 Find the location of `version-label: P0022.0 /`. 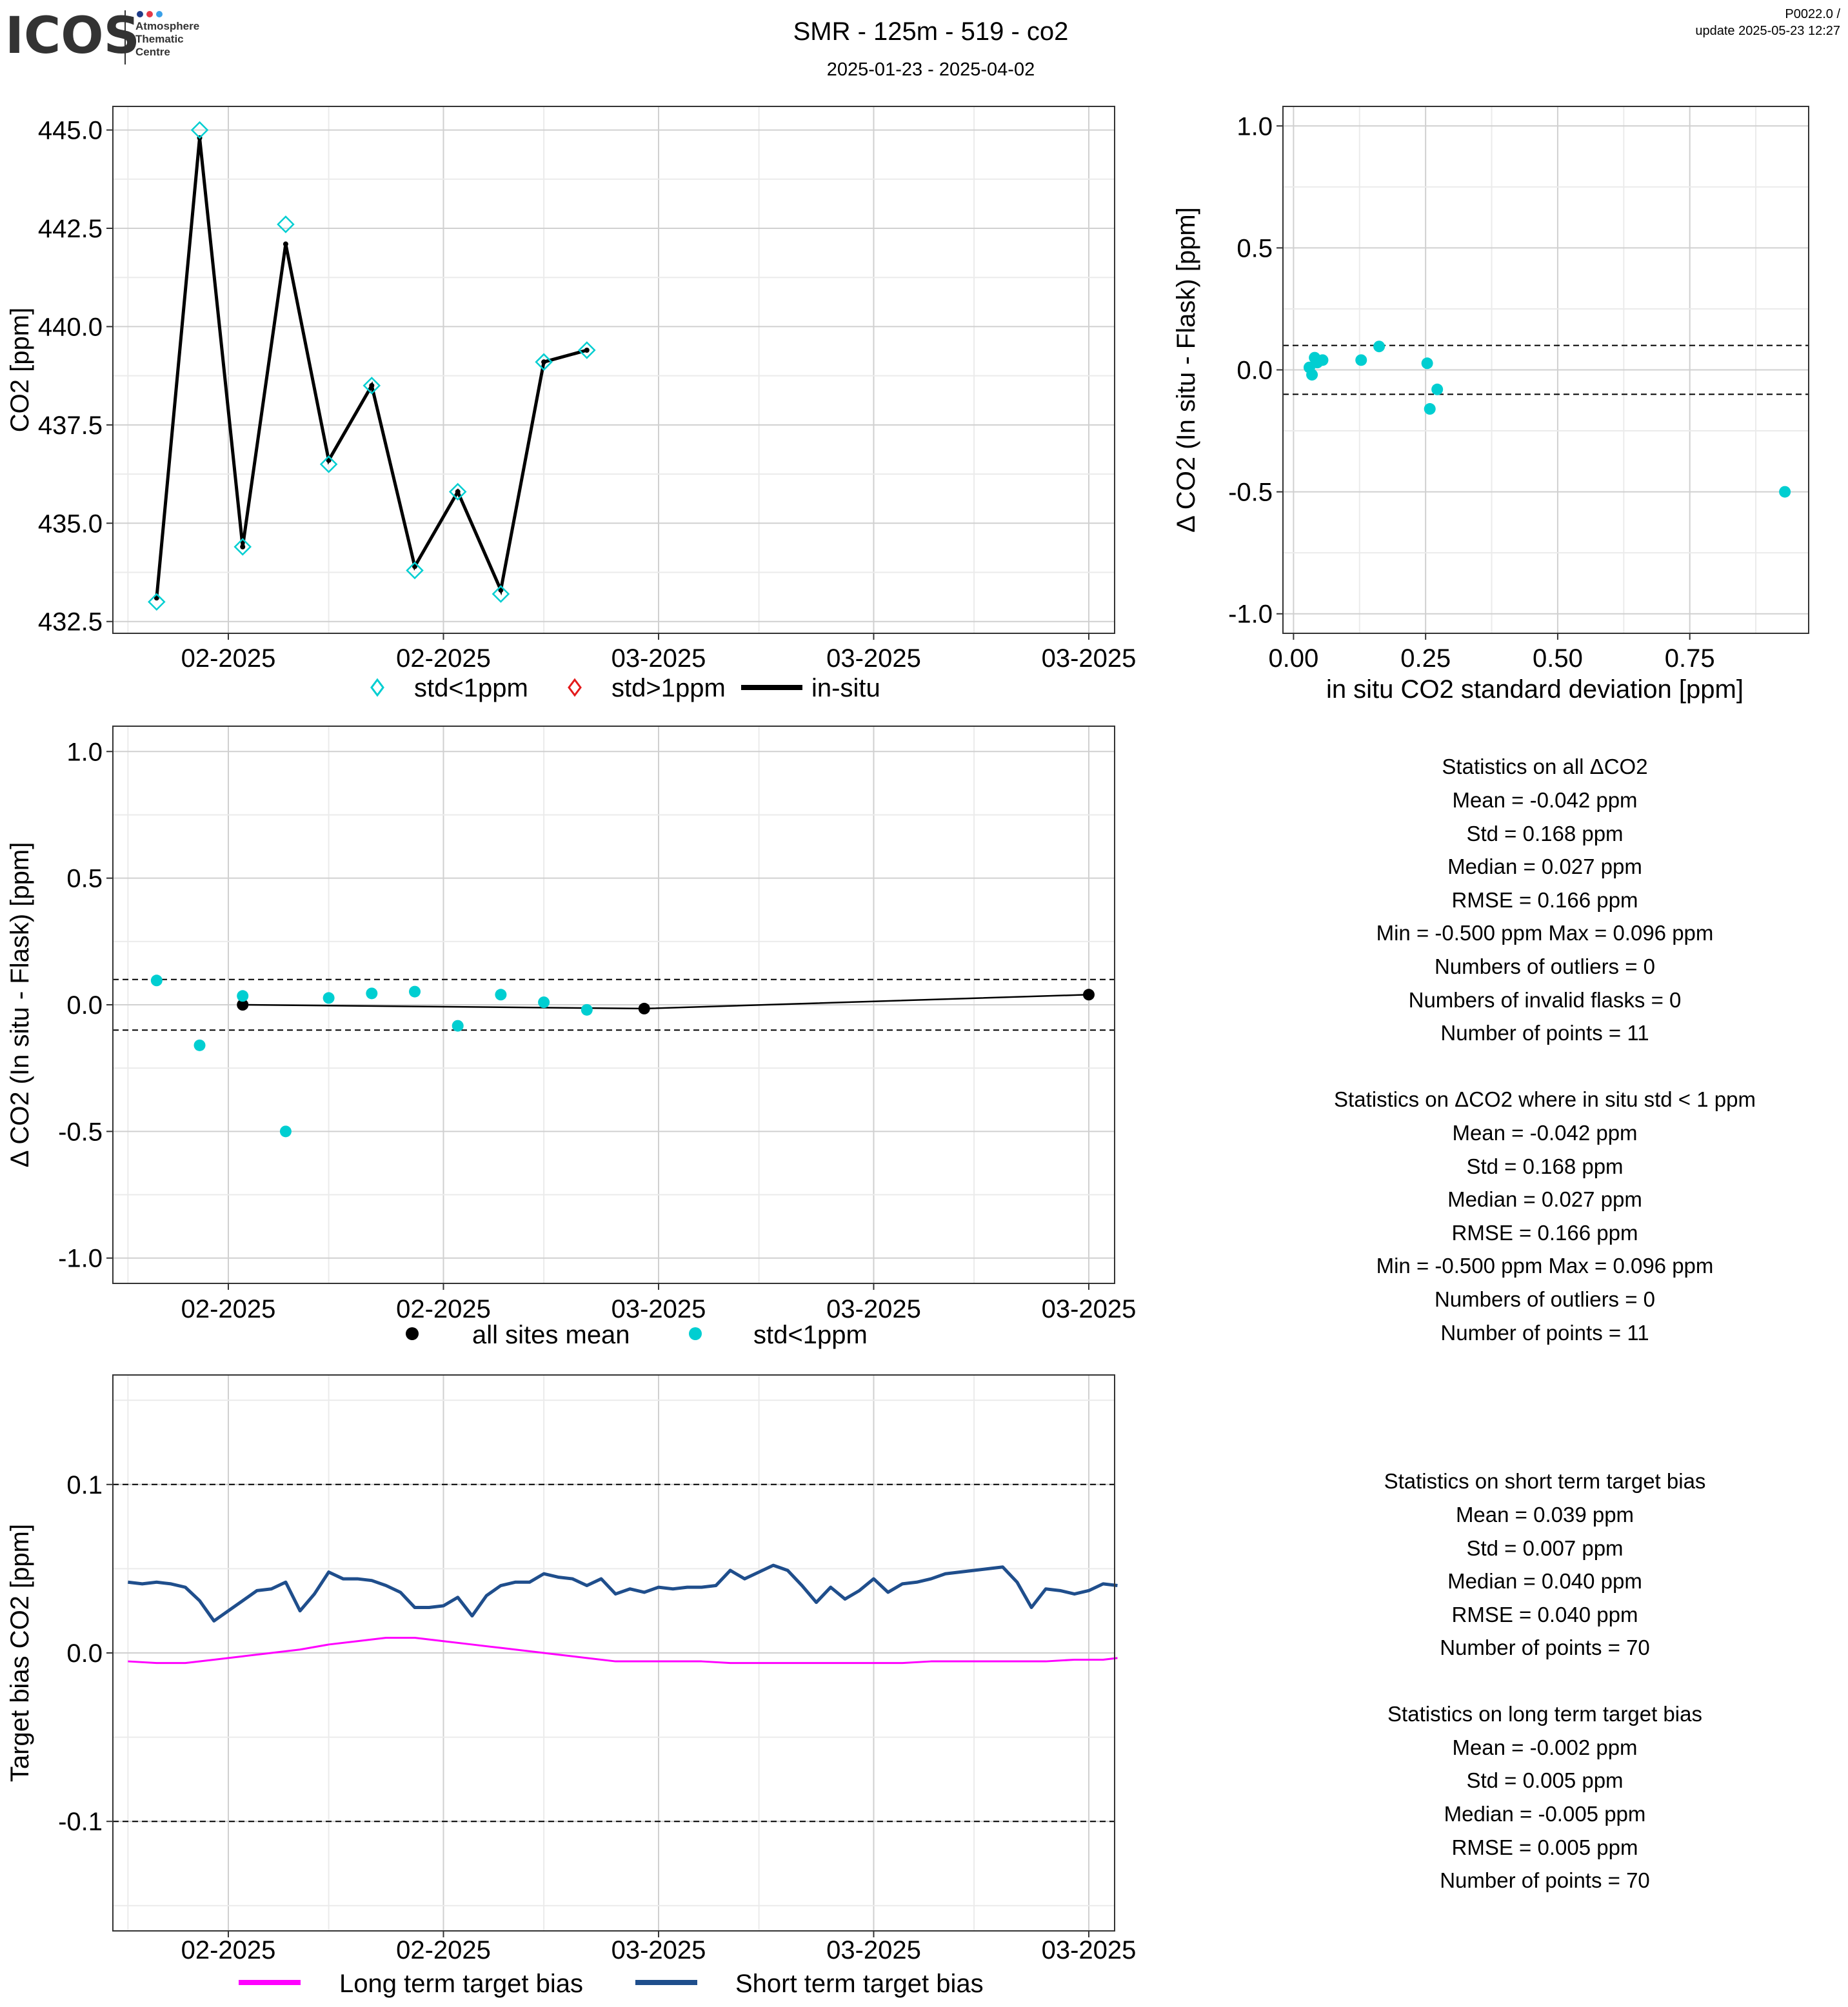

version-label: P0022.0 / is located at coordinates (1812, 14).